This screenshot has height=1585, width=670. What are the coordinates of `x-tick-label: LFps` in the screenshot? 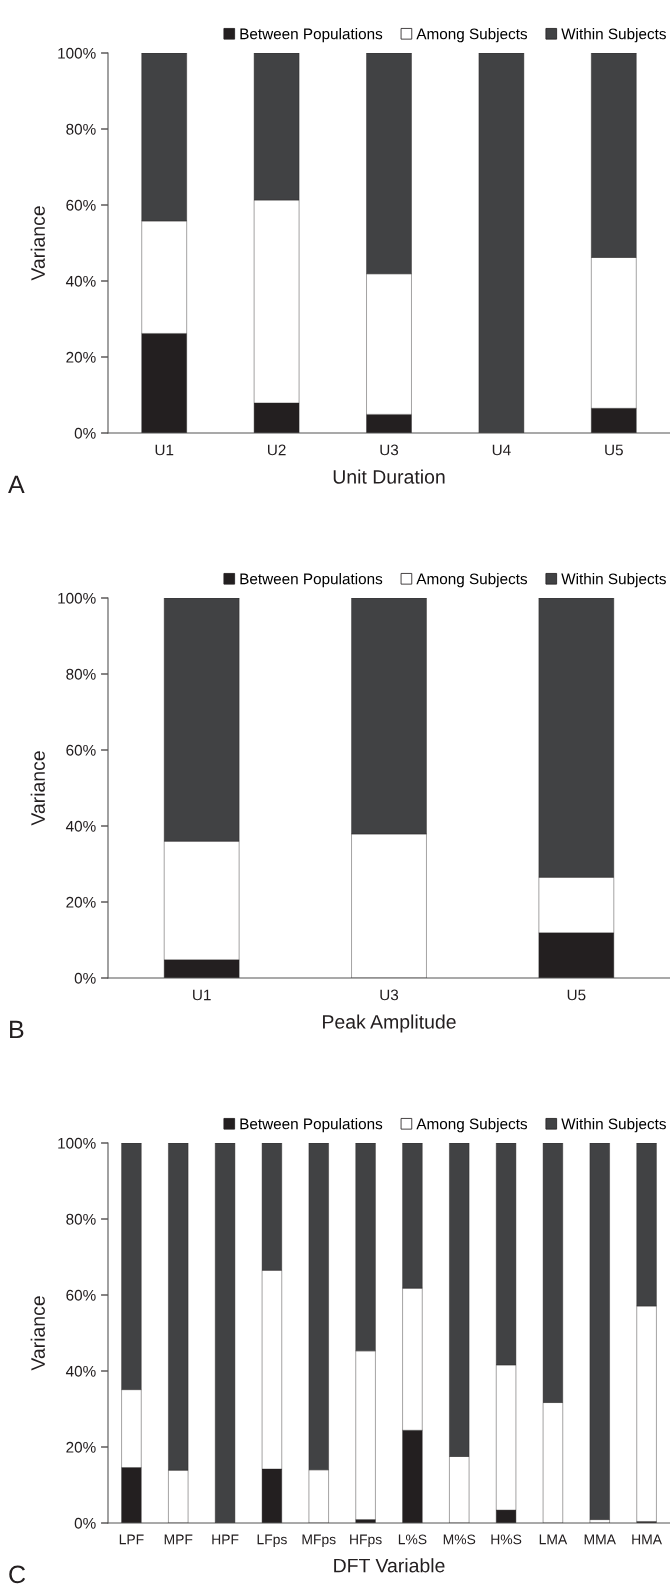 It's located at (272, 1541).